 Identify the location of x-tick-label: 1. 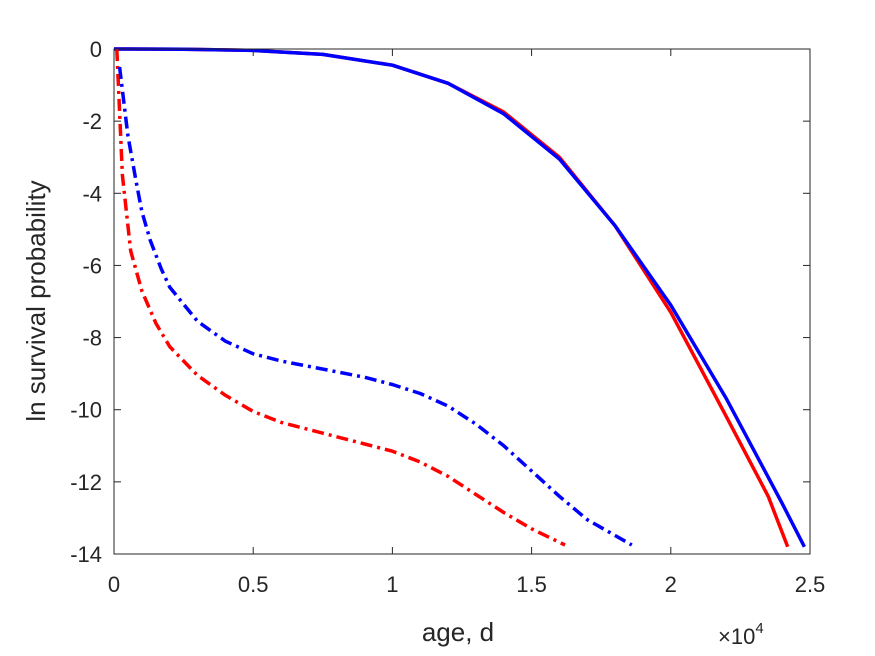
(392, 584).